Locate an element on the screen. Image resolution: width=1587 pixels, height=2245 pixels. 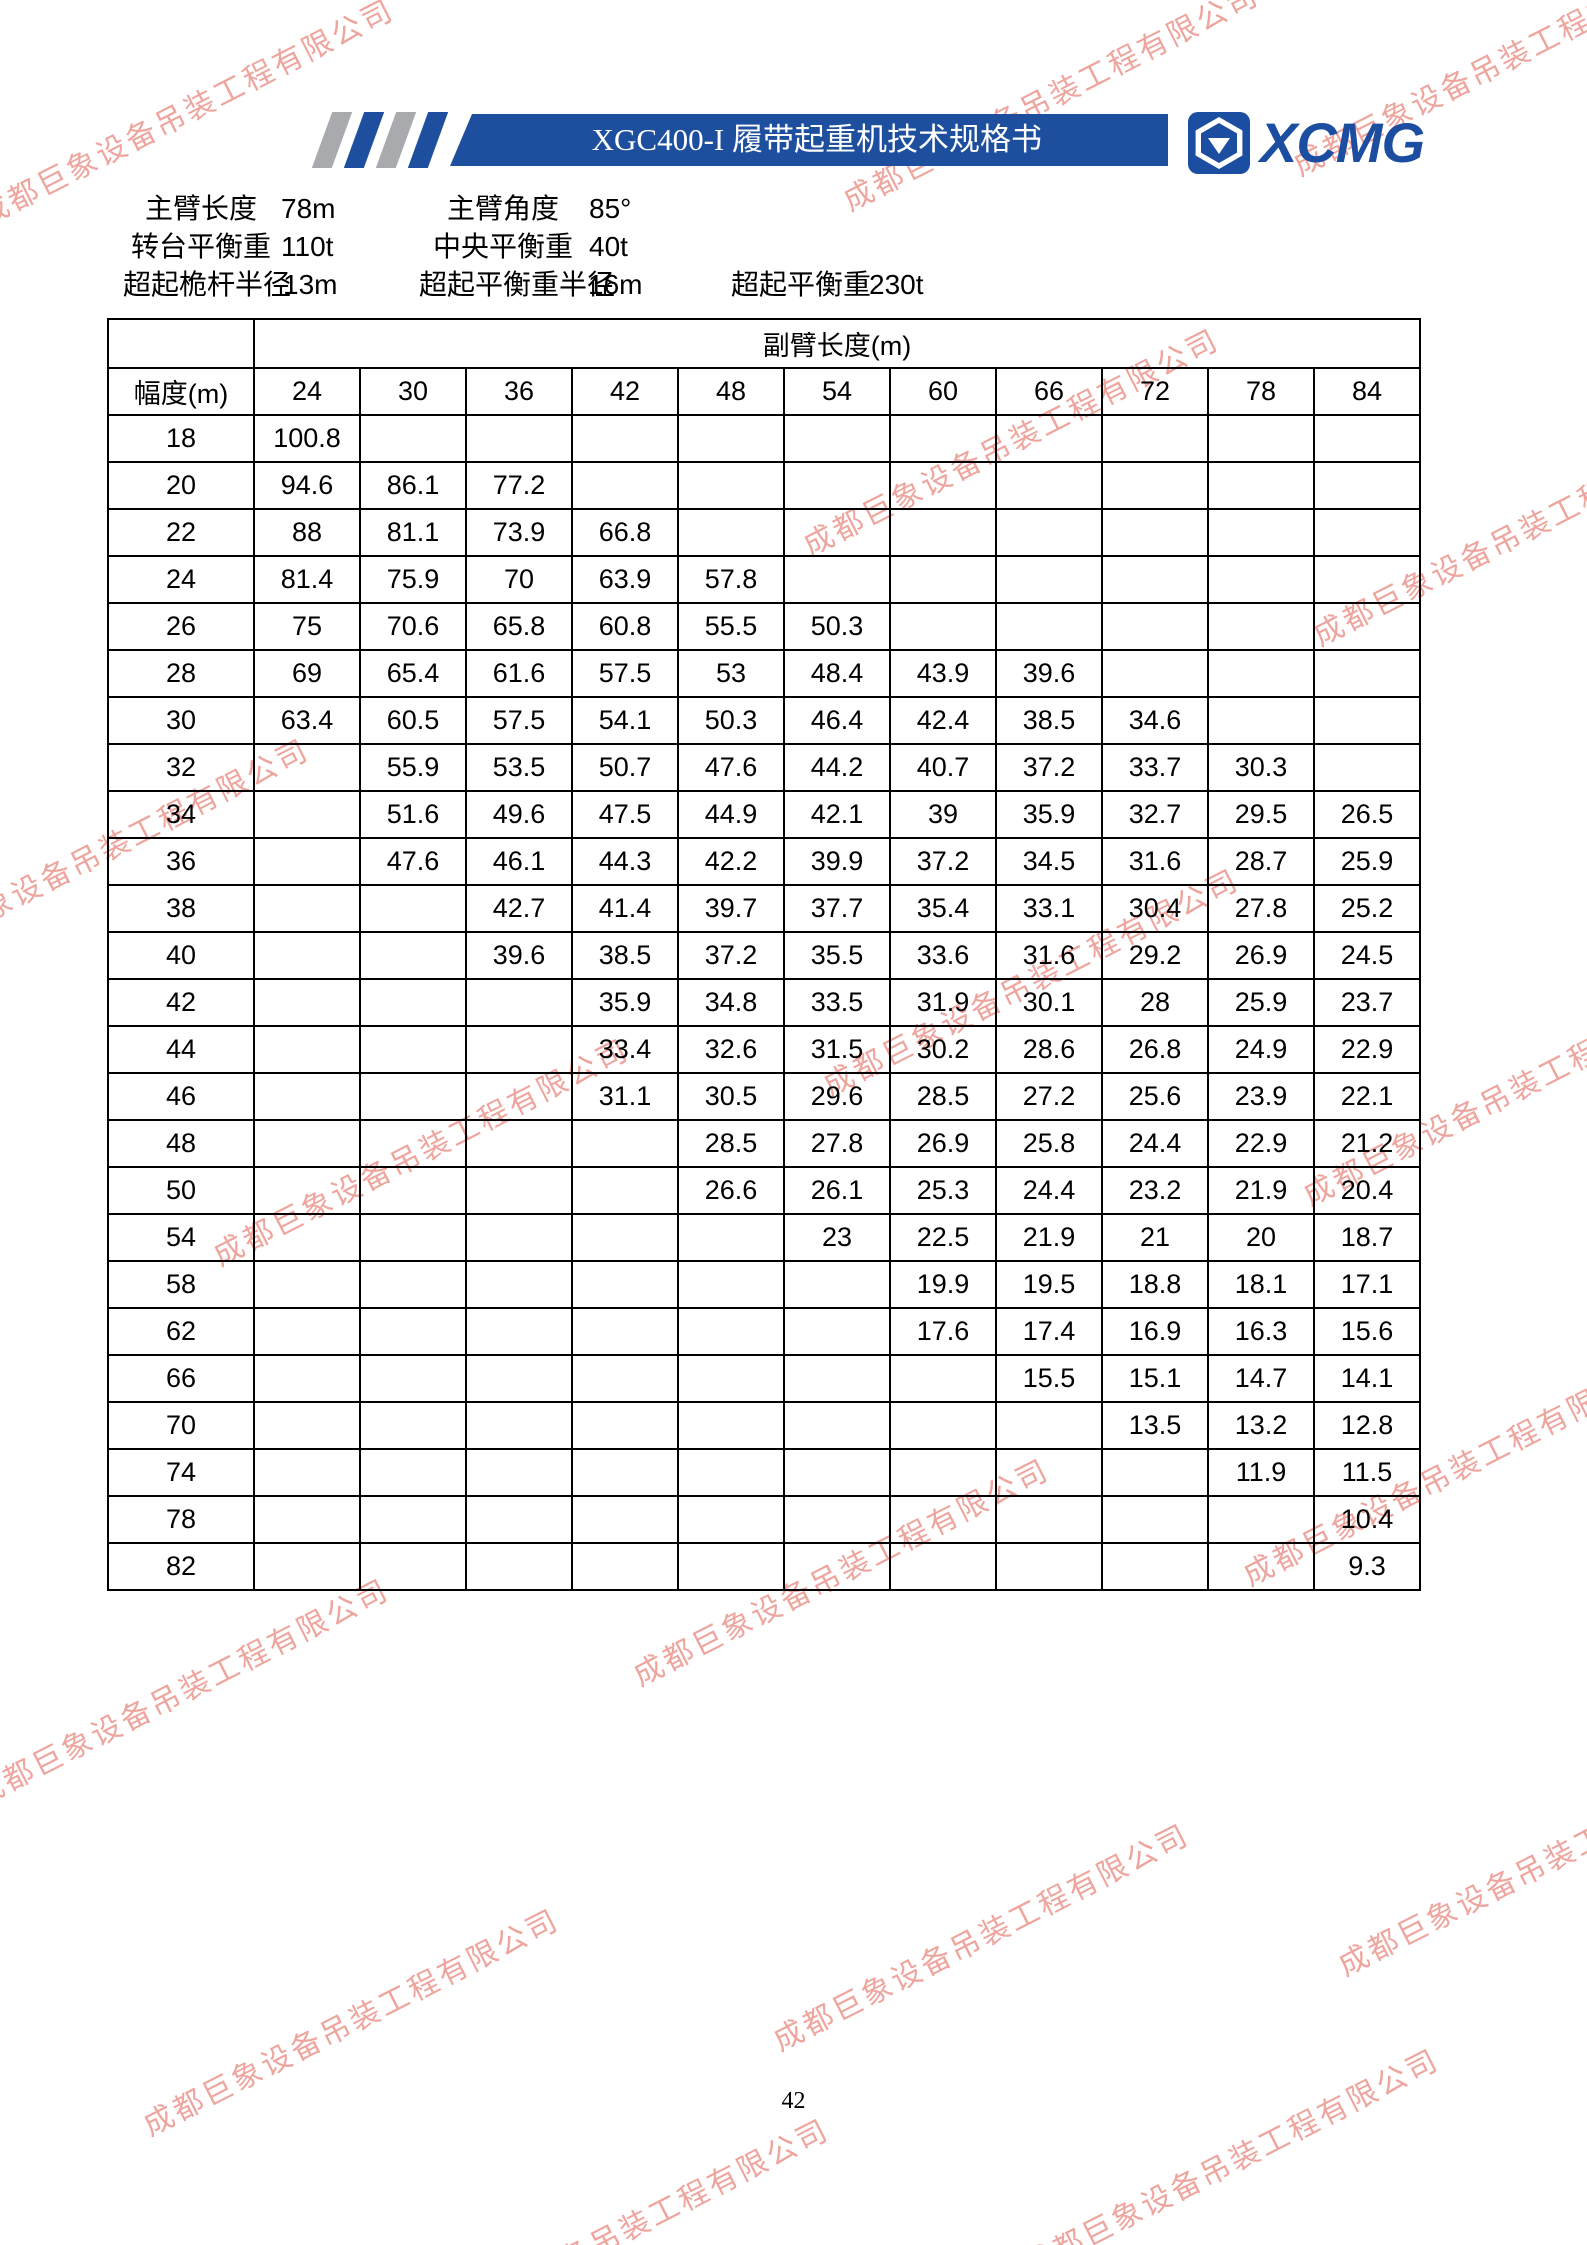
radius-header-cell: 幅度(m) is located at coordinates (181, 391).